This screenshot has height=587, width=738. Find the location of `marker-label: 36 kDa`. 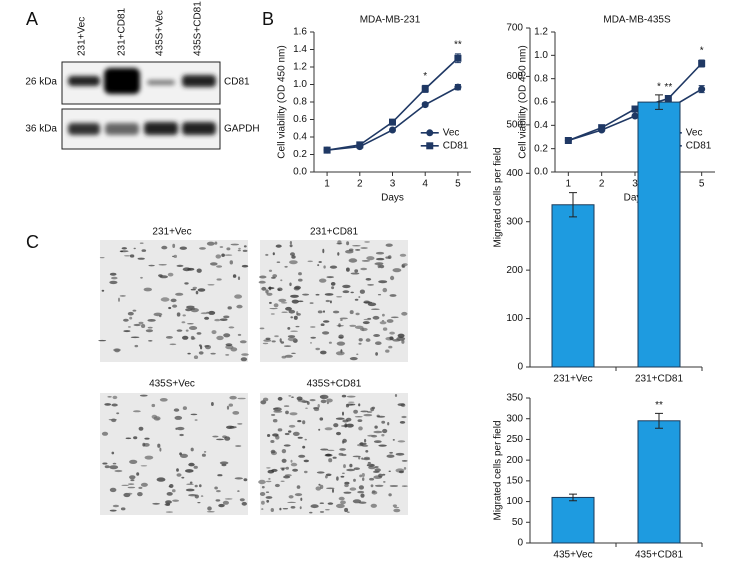

marker-label: 36 kDa is located at coordinates (41, 129).